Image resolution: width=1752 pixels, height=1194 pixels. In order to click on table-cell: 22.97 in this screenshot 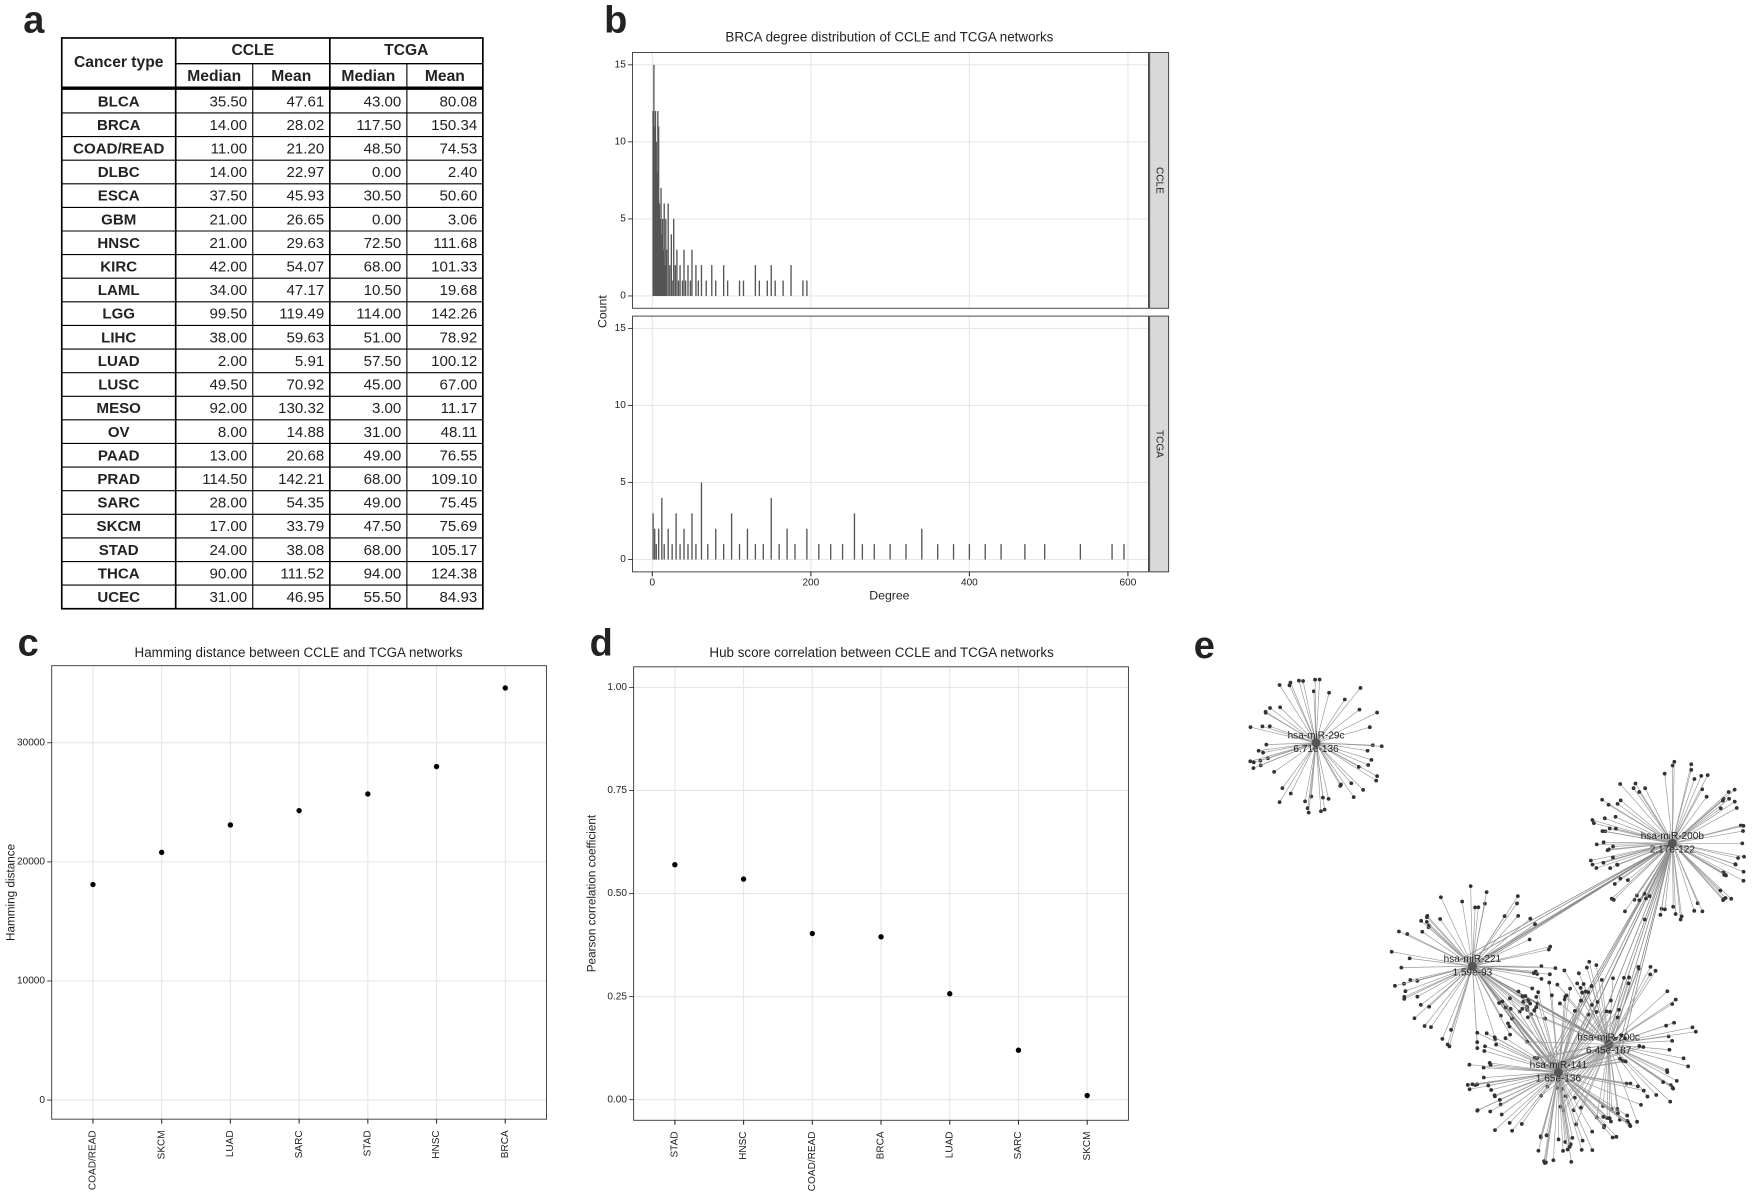, I will do `click(306, 172)`.